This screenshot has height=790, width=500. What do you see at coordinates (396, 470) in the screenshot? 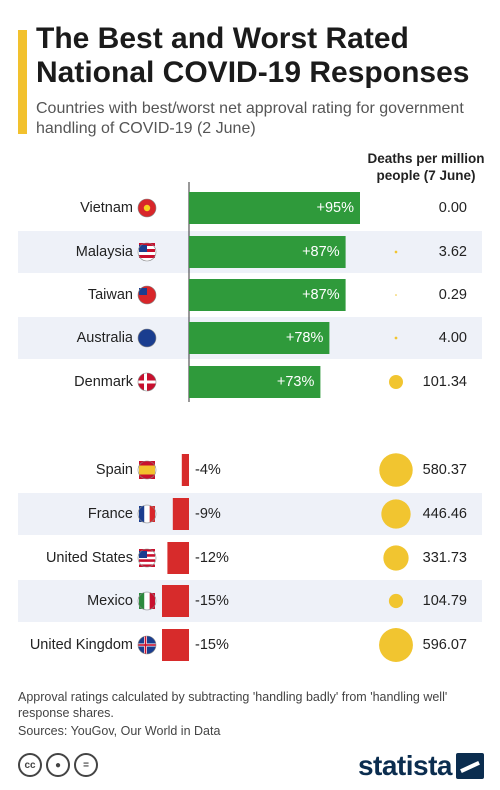
I see `death-bubble-spain` at bounding box center [396, 470].